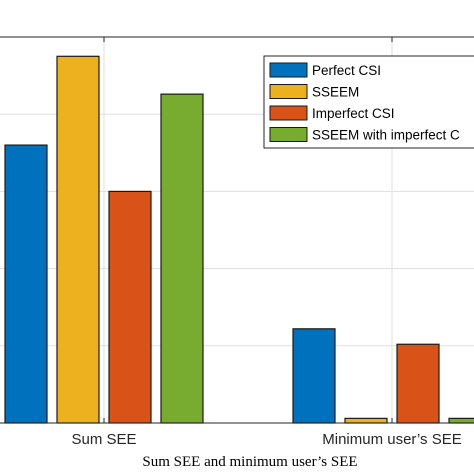 Image resolution: width=474 pixels, height=474 pixels. I want to click on x-axis-label: Sum SEE and minimum user’s SEE, so click(249, 462).